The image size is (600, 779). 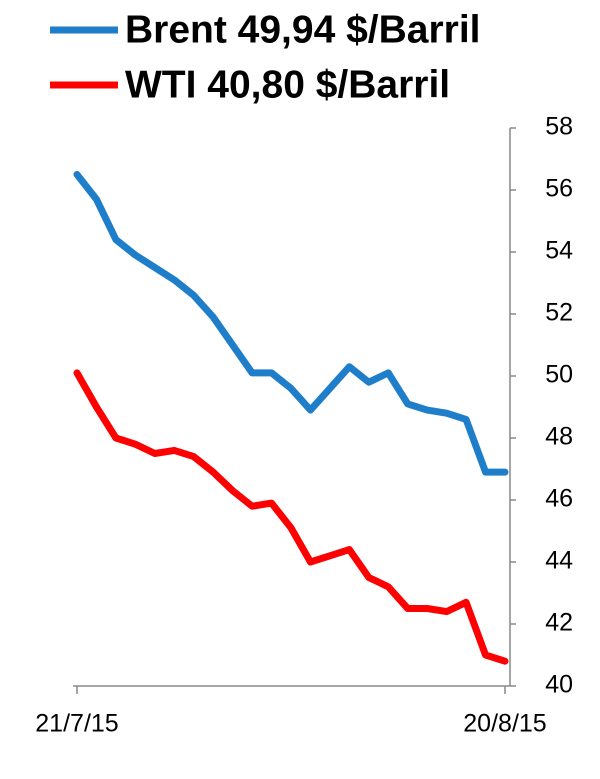 I want to click on y-tick-label: 50, so click(x=559, y=375).